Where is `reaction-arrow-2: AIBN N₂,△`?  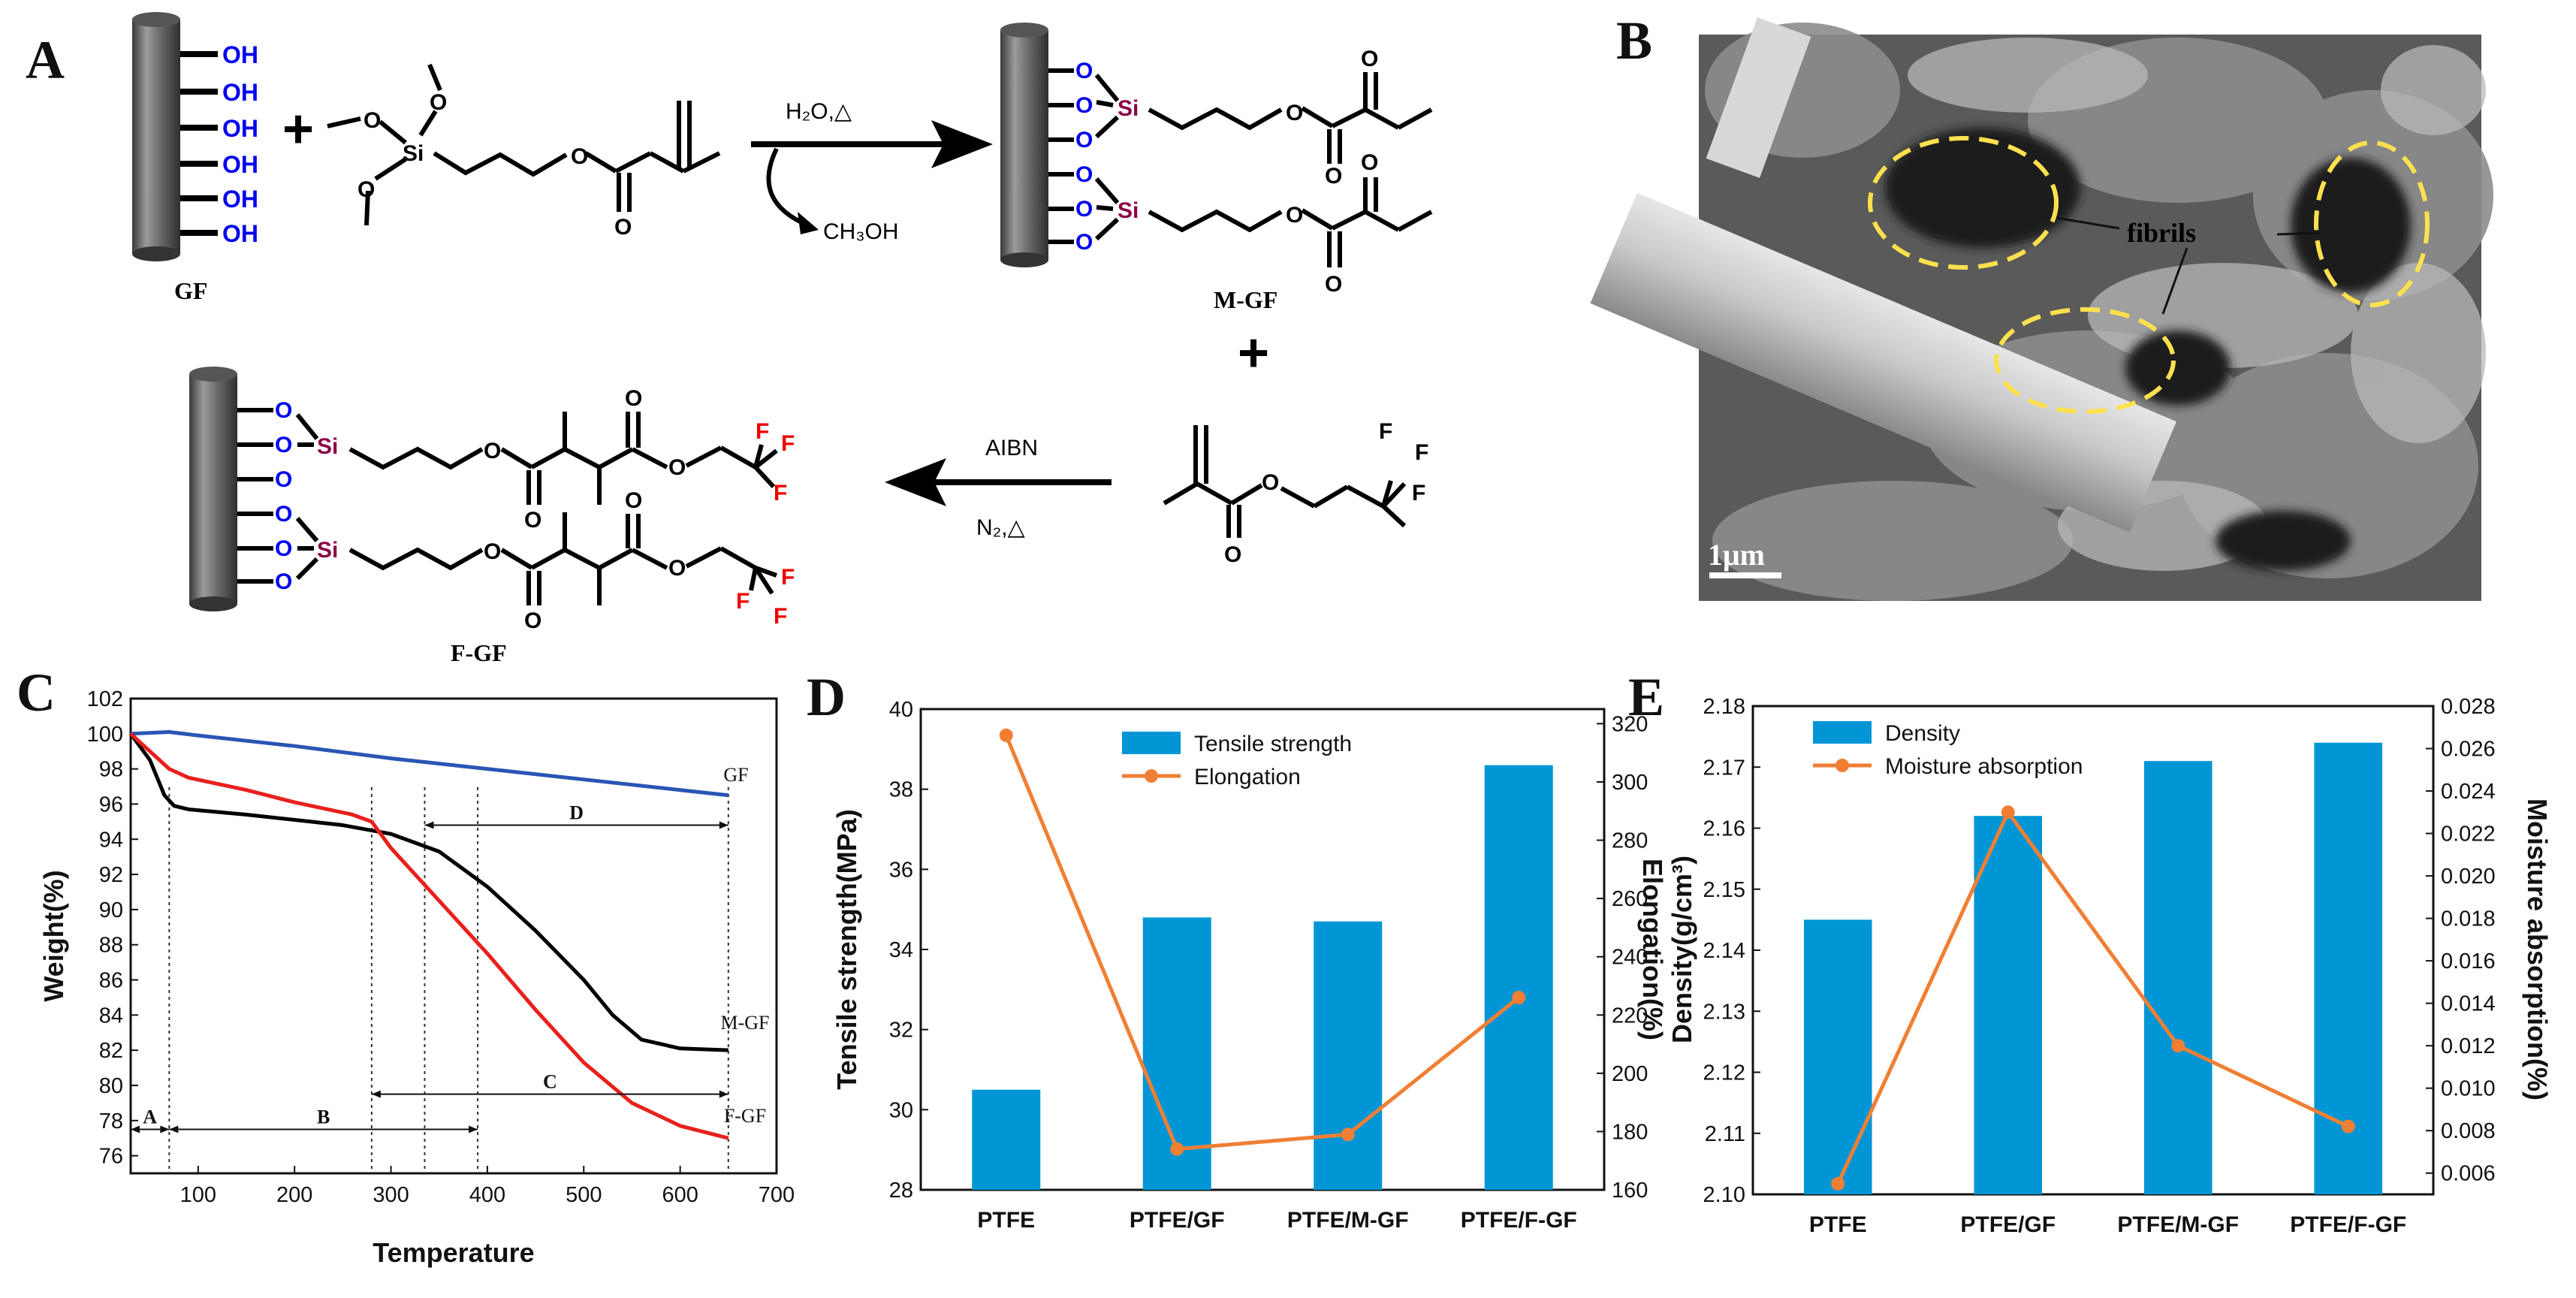
reaction-arrow-2: AIBN N₂,△ is located at coordinates (999, 488).